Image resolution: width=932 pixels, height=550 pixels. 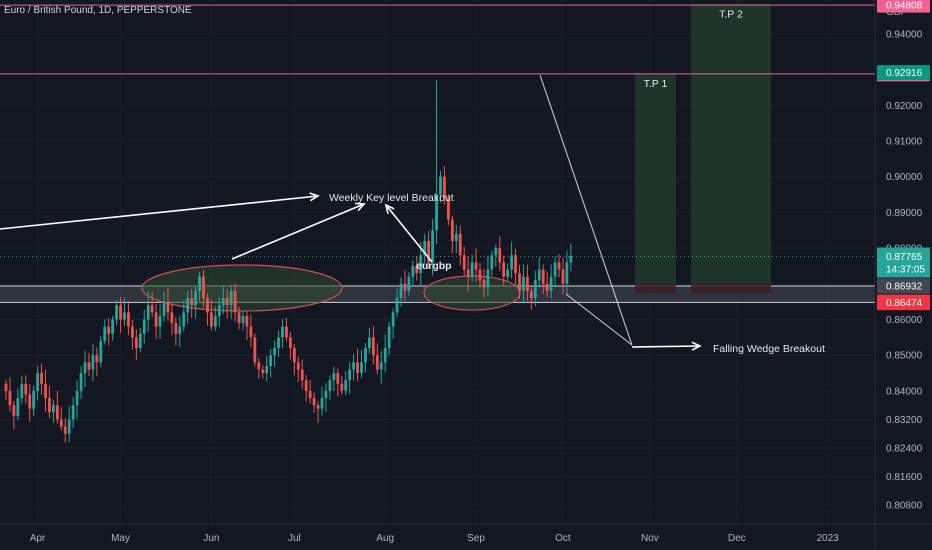 I want to click on time-axis: Apr May Jun Jul Aug Sep Oct Nov Dec 2023, so click(x=466, y=533).